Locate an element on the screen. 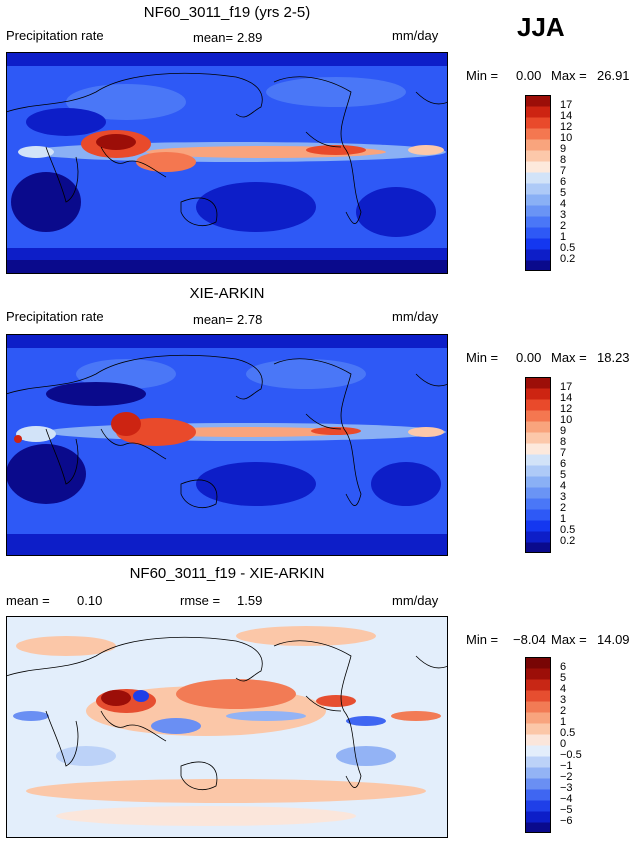  colorbar-tick-label: 7 is located at coordinates (563, 453).